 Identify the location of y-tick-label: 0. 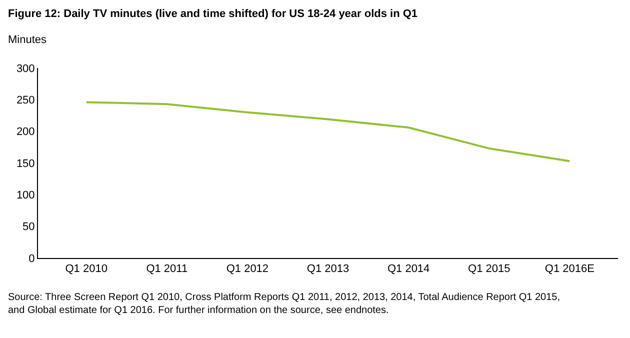
(31, 258).